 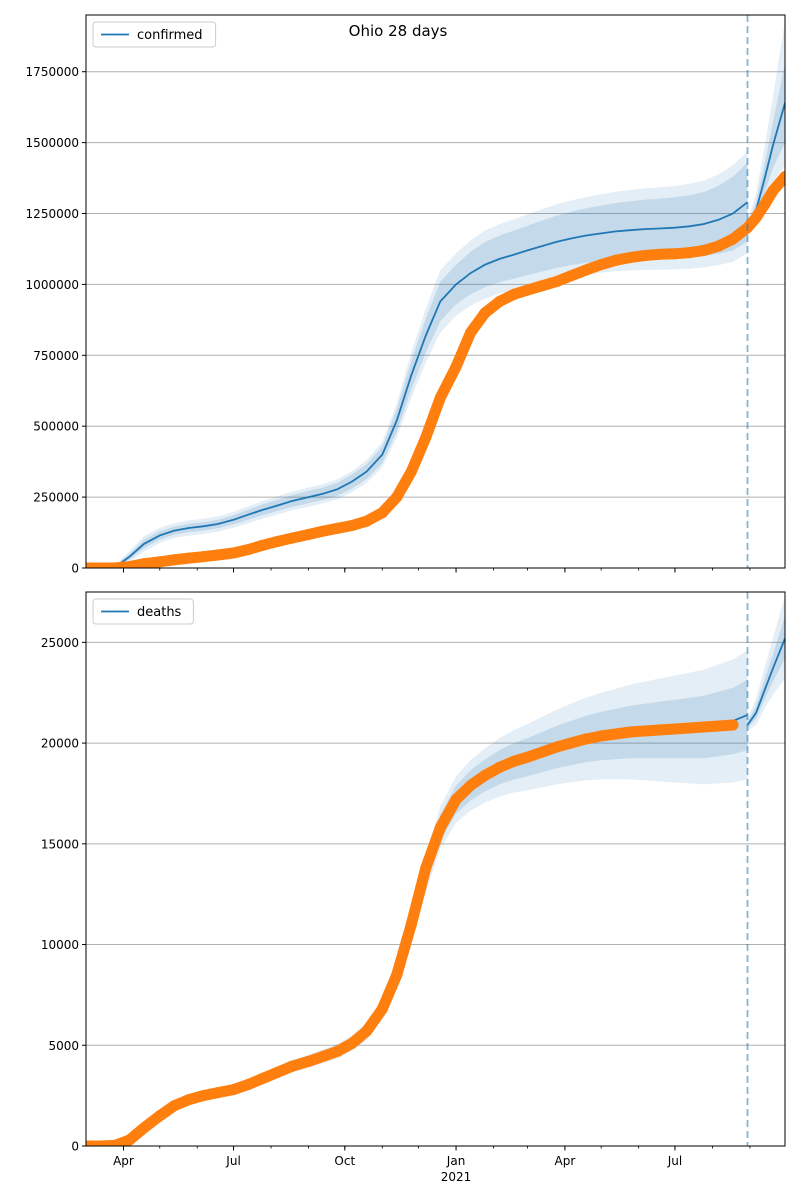 What do you see at coordinates (60, 643) in the screenshot?
I see `y-tick-label: 25000` at bounding box center [60, 643].